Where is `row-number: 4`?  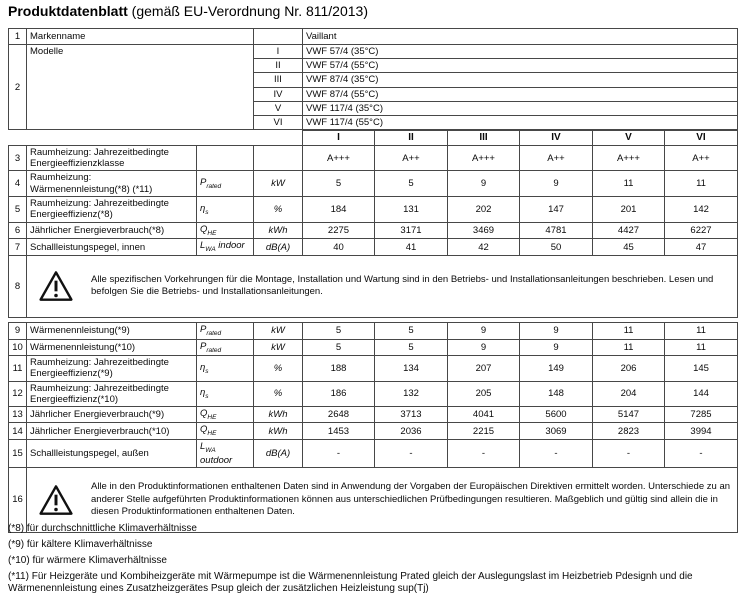 row-number: 4 is located at coordinates (17, 183).